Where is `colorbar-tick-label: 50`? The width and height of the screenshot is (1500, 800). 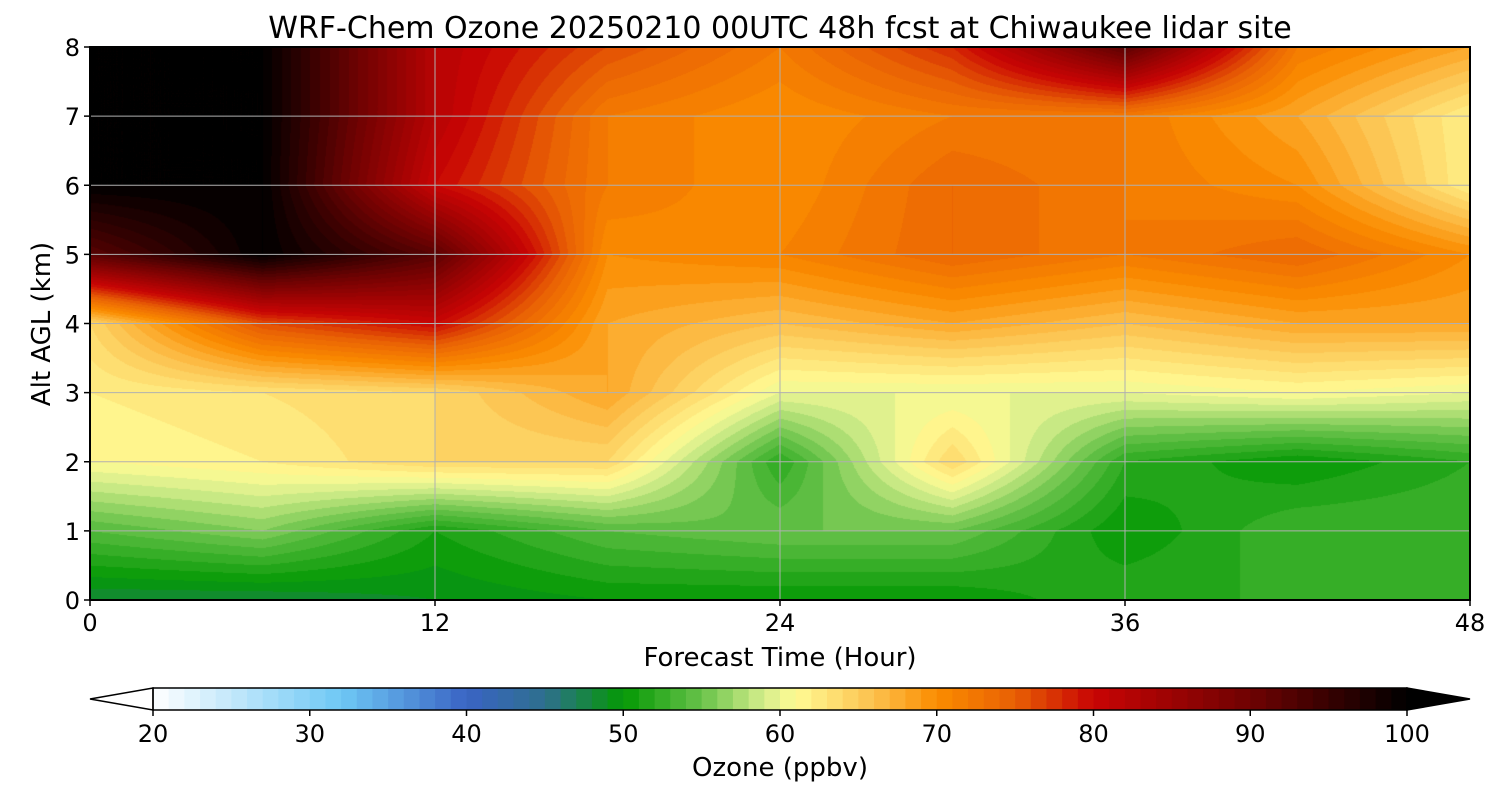
colorbar-tick-label: 50 is located at coordinates (623, 734).